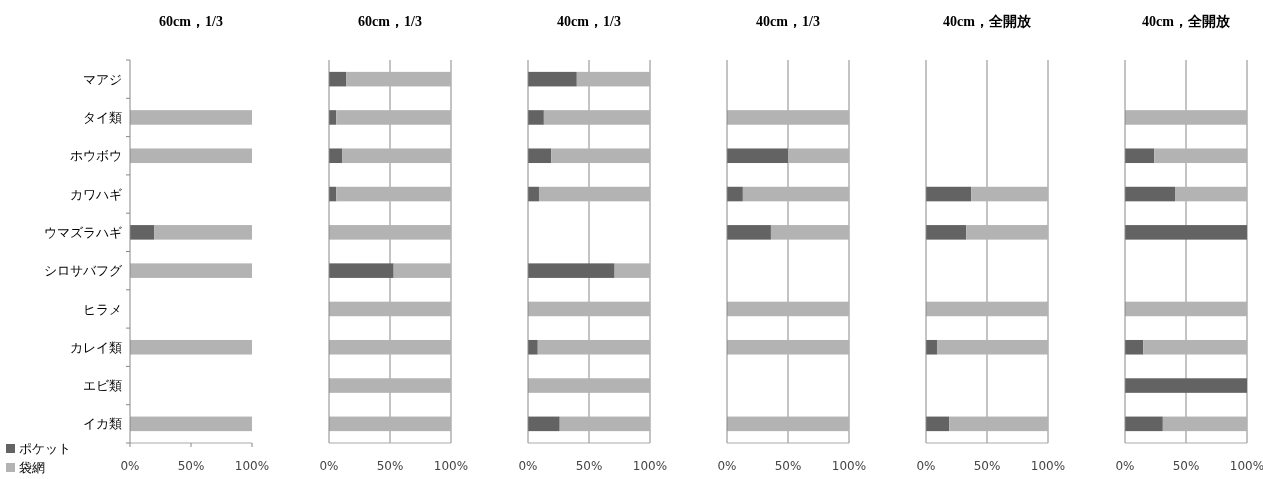 This screenshot has width=1263, height=479. Describe the element at coordinates (83, 271) in the screenshot. I see `y-tick-label: シロサバフグ` at that location.